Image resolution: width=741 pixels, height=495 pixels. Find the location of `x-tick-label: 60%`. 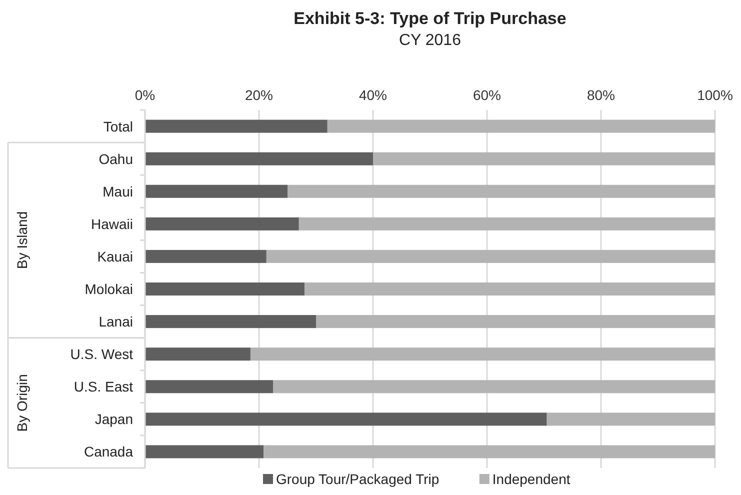

x-tick-label: 60% is located at coordinates (487, 95).